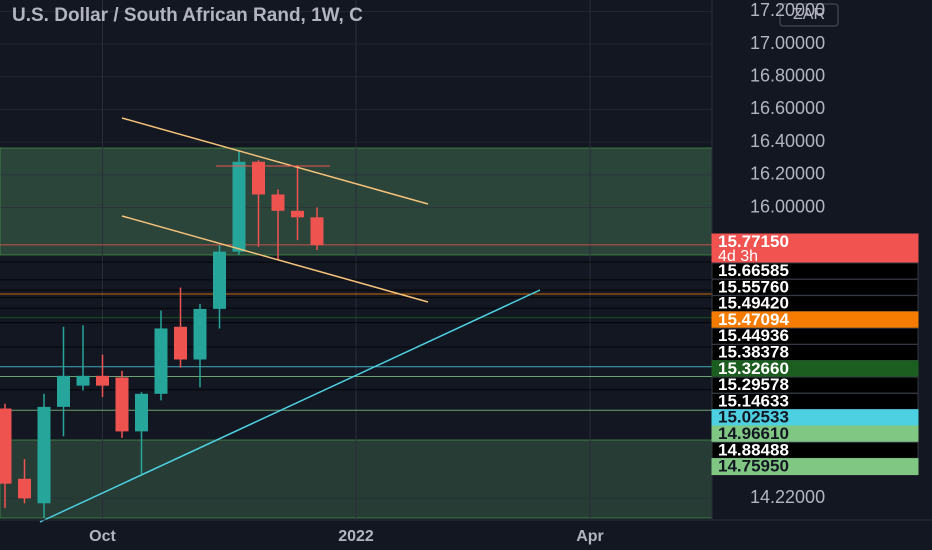  I want to click on price-label: 14.88488, so click(753, 449).